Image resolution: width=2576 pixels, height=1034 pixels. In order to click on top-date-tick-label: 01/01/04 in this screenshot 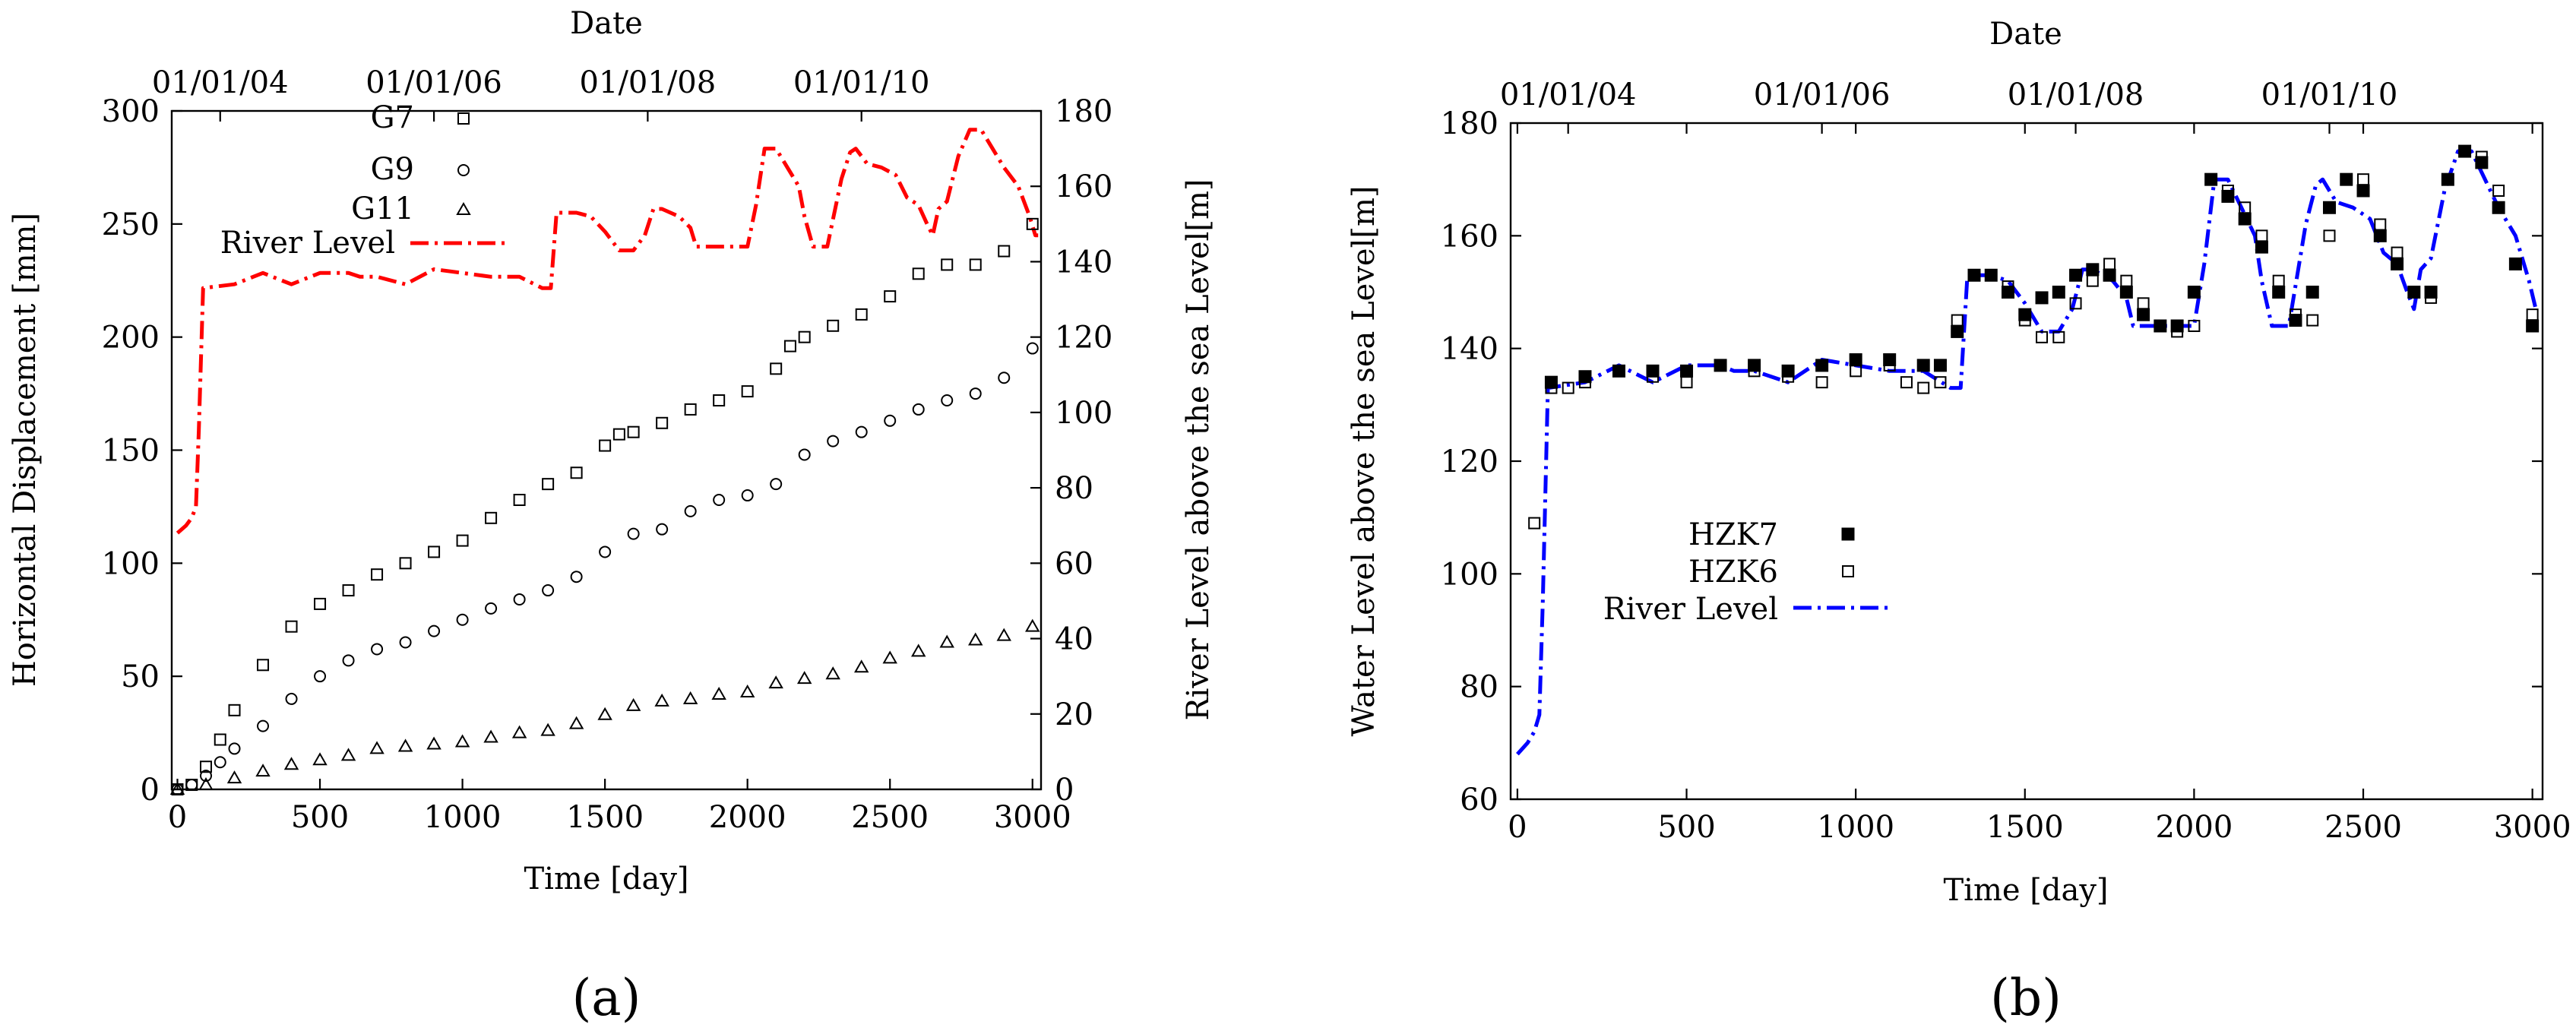, I will do `click(220, 82)`.